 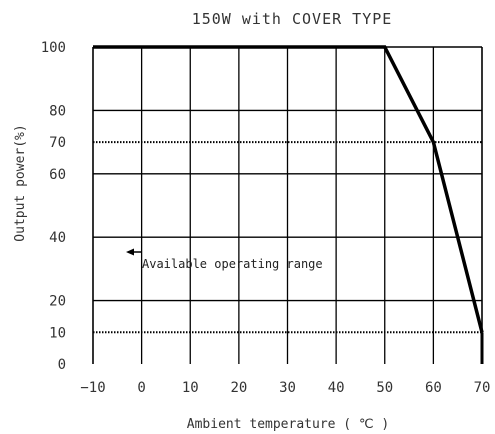 What do you see at coordinates (62, 365) in the screenshot?
I see `y-tick-label: 0` at bounding box center [62, 365].